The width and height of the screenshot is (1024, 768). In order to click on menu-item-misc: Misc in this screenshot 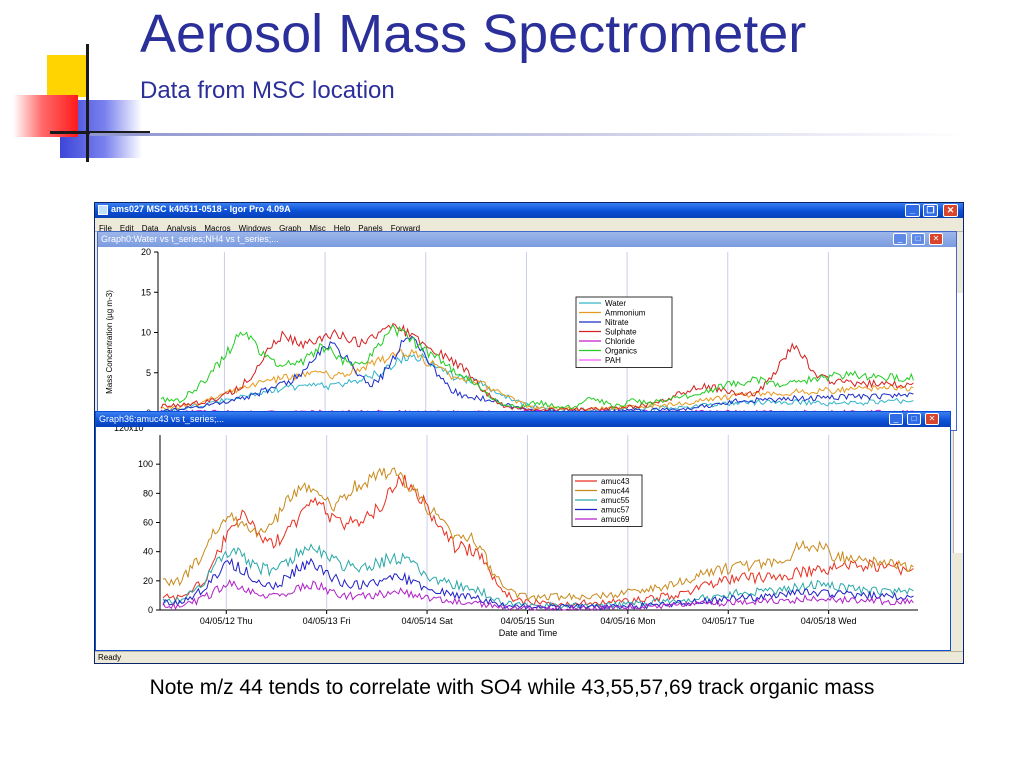, I will do `click(317, 228)`.